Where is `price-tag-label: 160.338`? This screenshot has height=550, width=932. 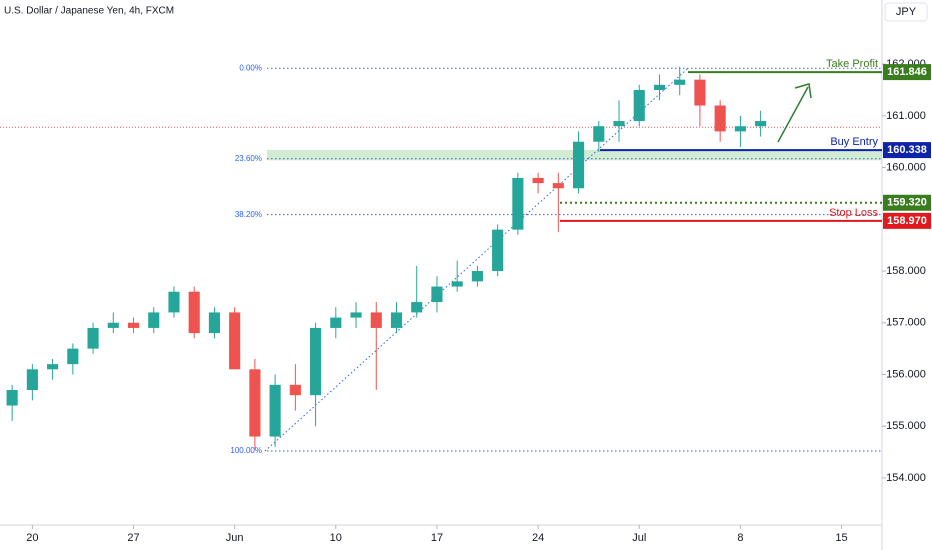
price-tag-label: 160.338 is located at coordinates (907, 150).